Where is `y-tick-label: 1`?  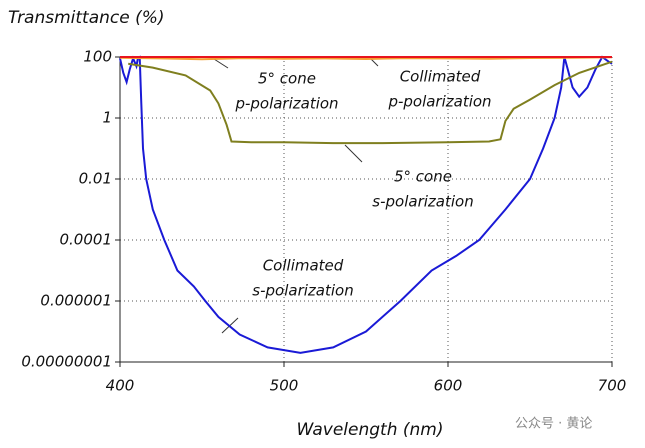 y-tick-label: 1 is located at coordinates (107, 118).